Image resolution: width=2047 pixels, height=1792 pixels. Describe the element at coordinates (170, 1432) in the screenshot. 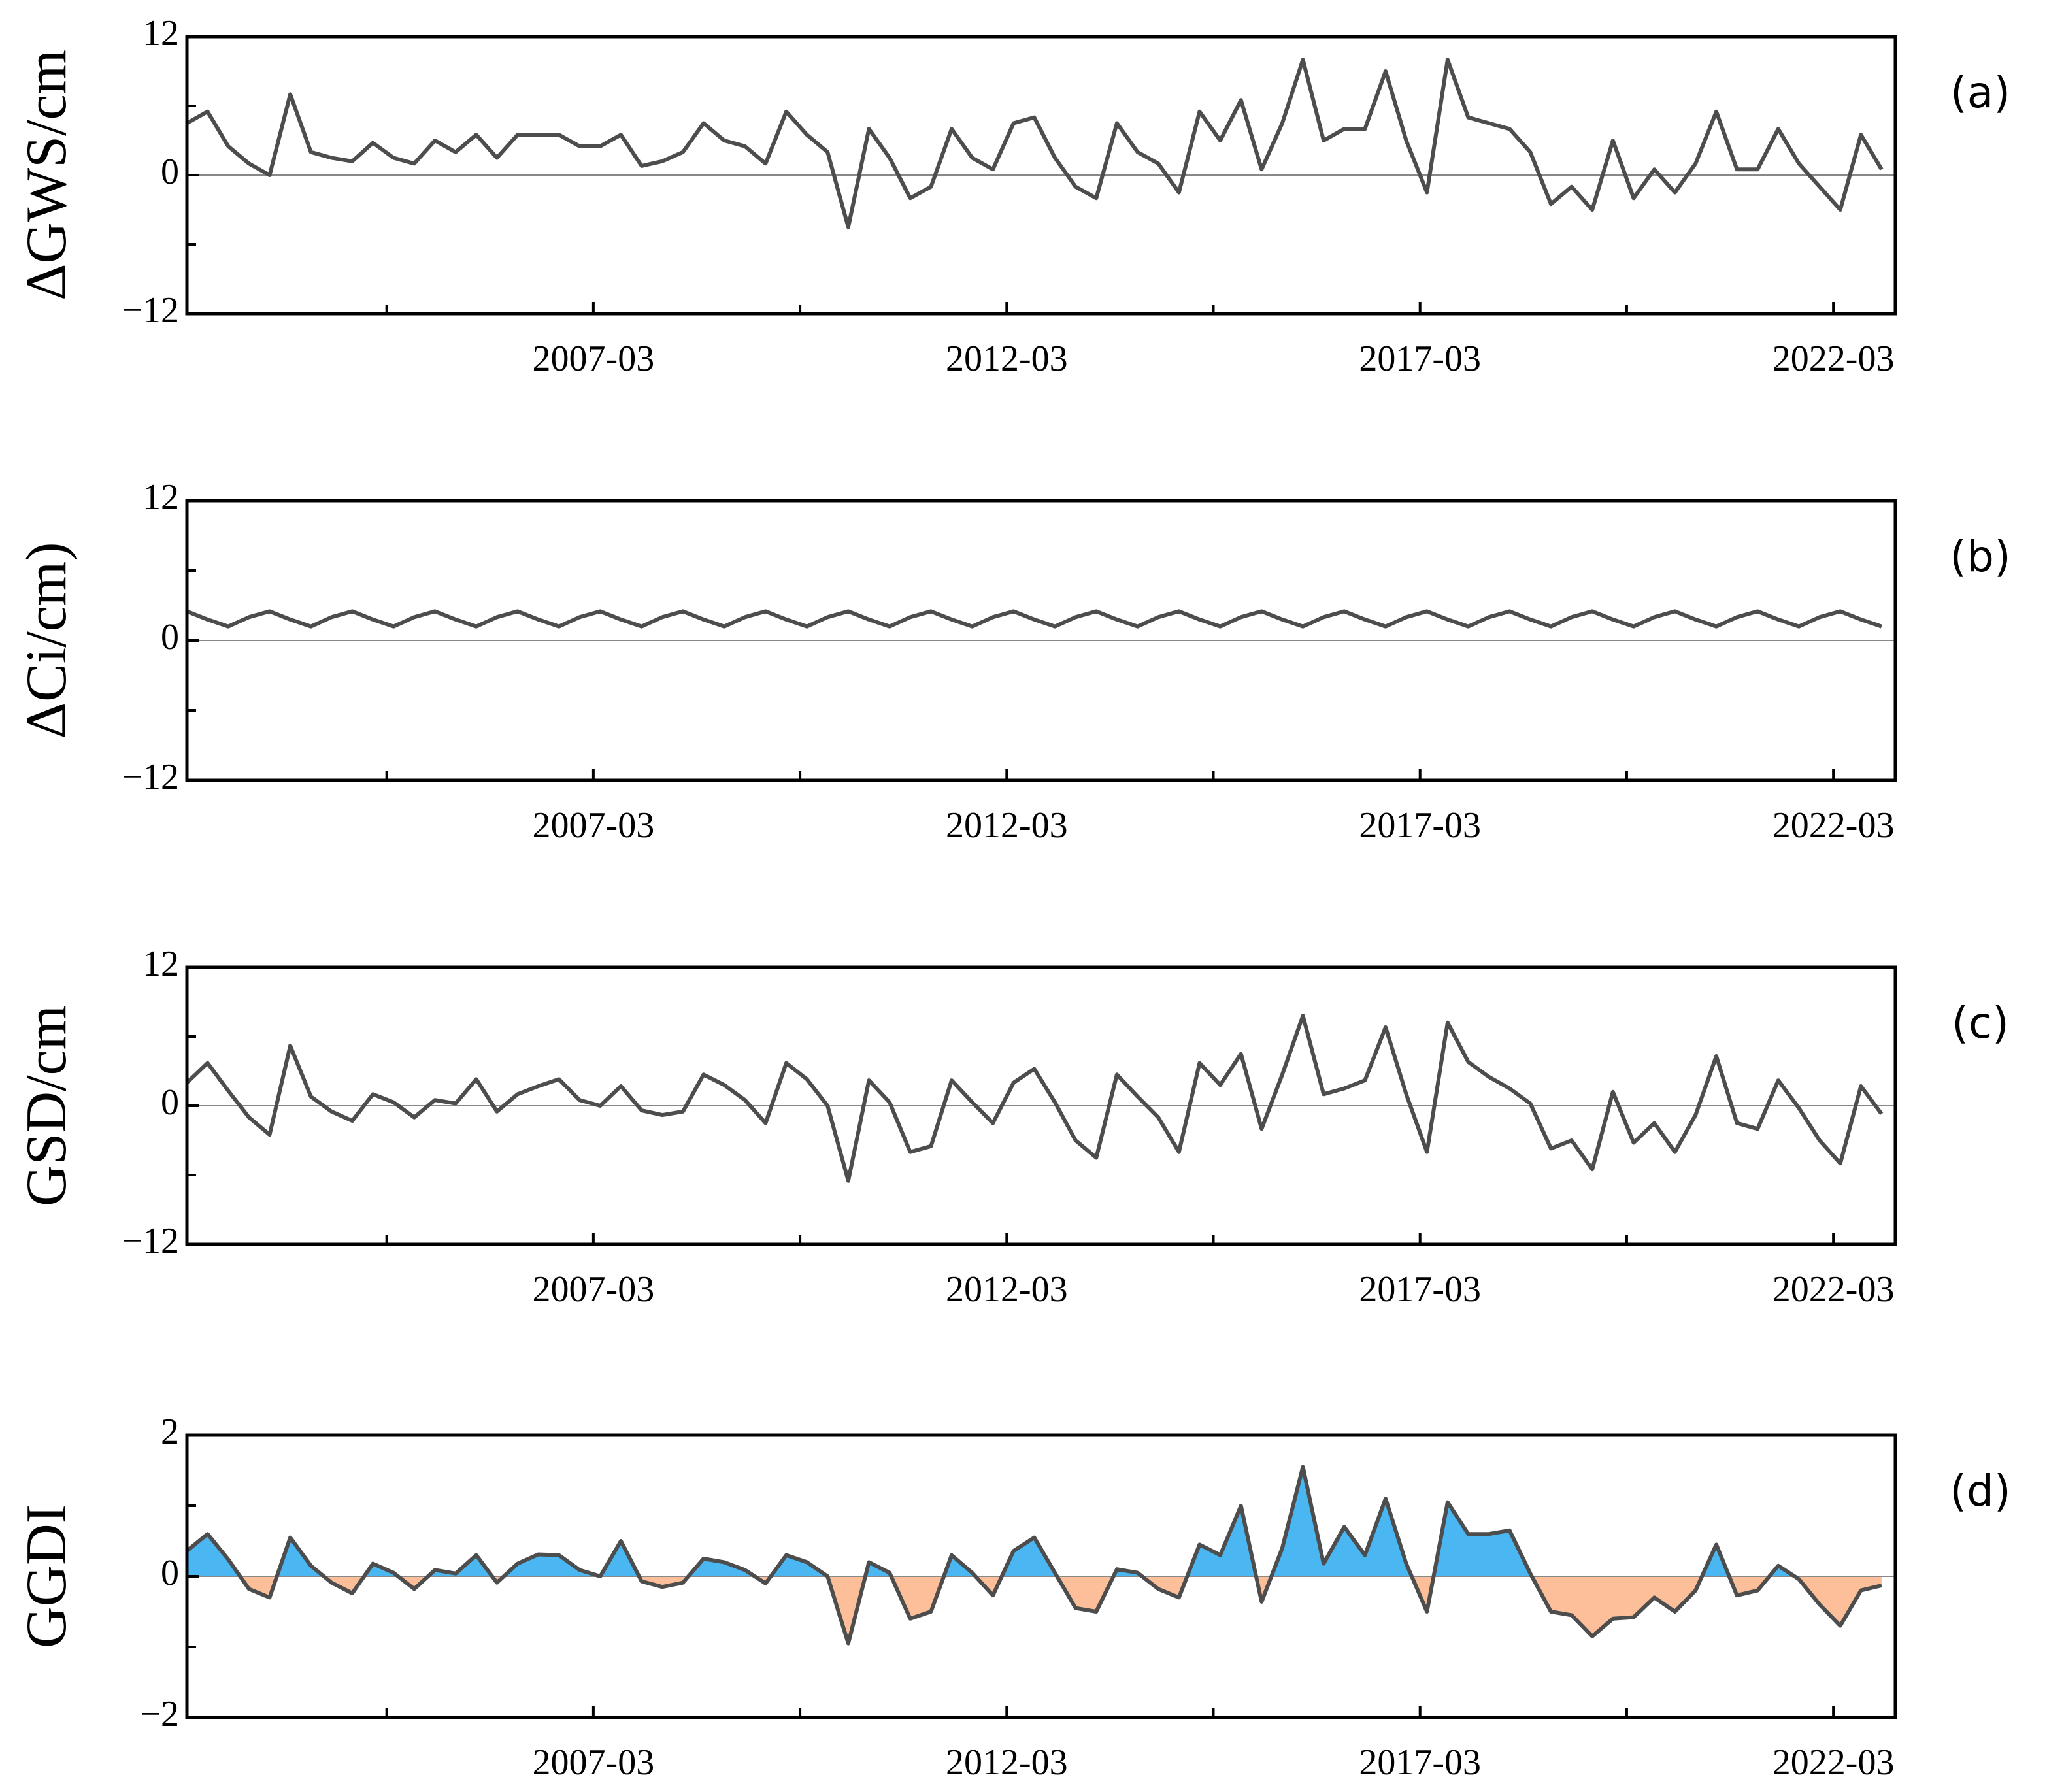

I see `y-tick-label: 2` at that location.